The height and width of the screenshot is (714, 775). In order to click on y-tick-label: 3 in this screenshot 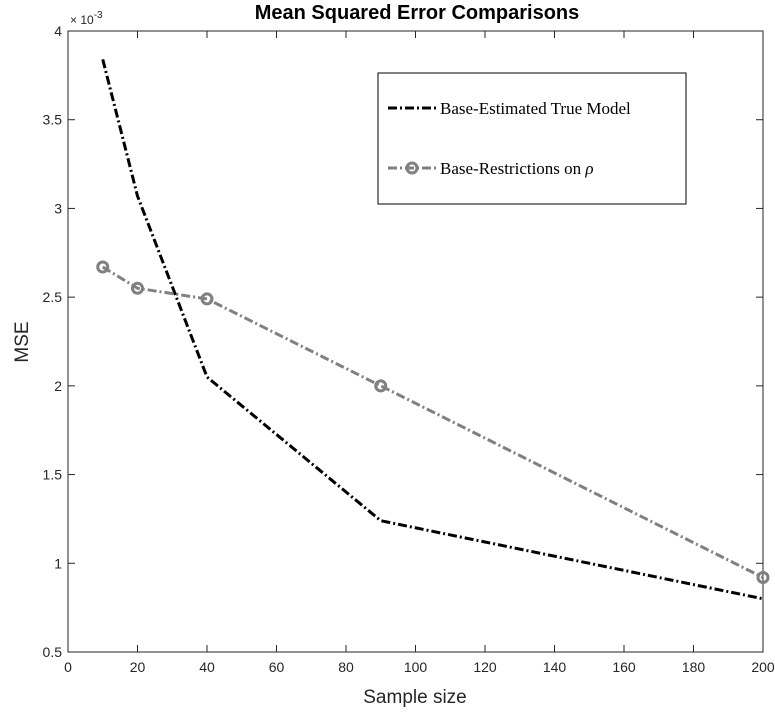, I will do `click(58, 208)`.